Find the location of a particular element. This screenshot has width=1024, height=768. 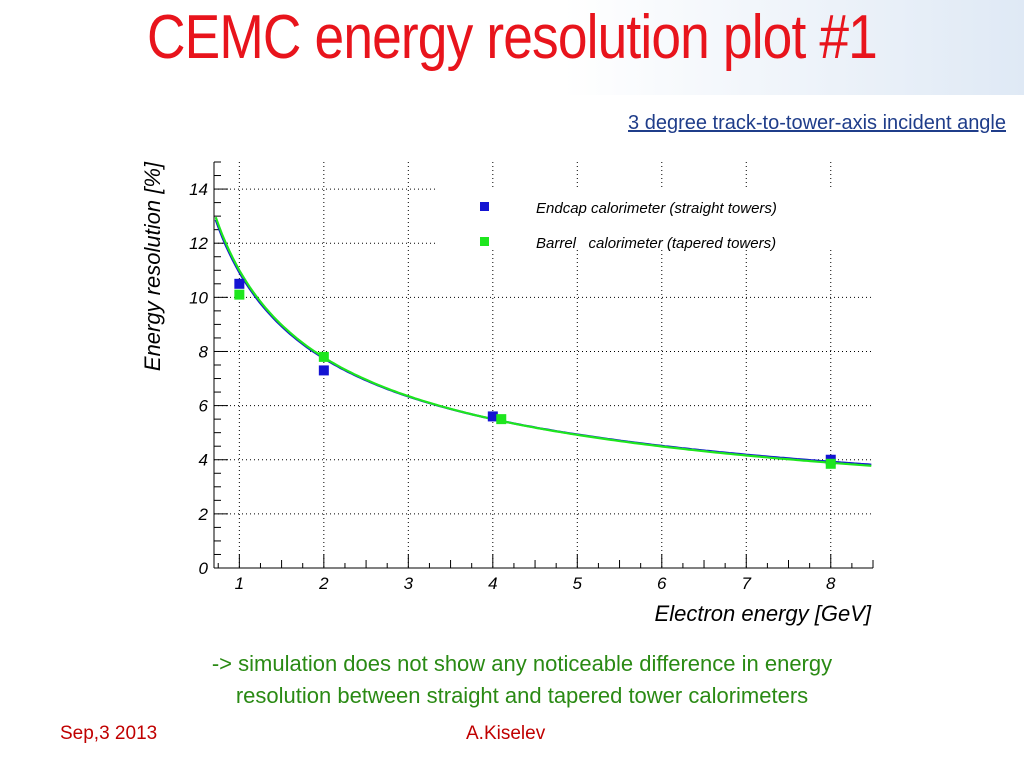

footer-date: Sep,3 2013 is located at coordinates (109, 733).